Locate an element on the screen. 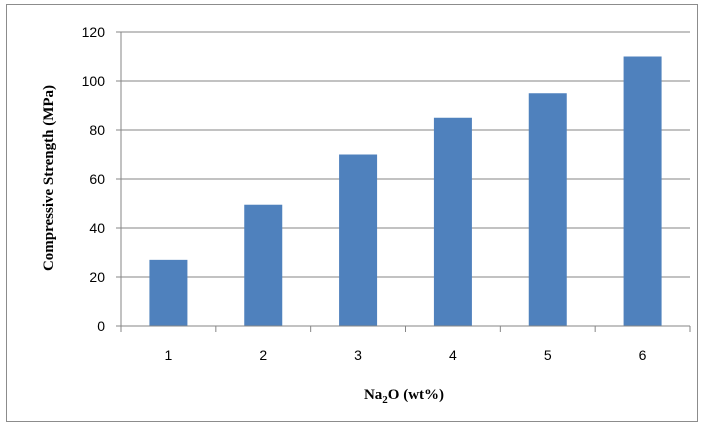 This screenshot has width=703, height=427. y-tick-label: 120 is located at coordinates (94, 32).